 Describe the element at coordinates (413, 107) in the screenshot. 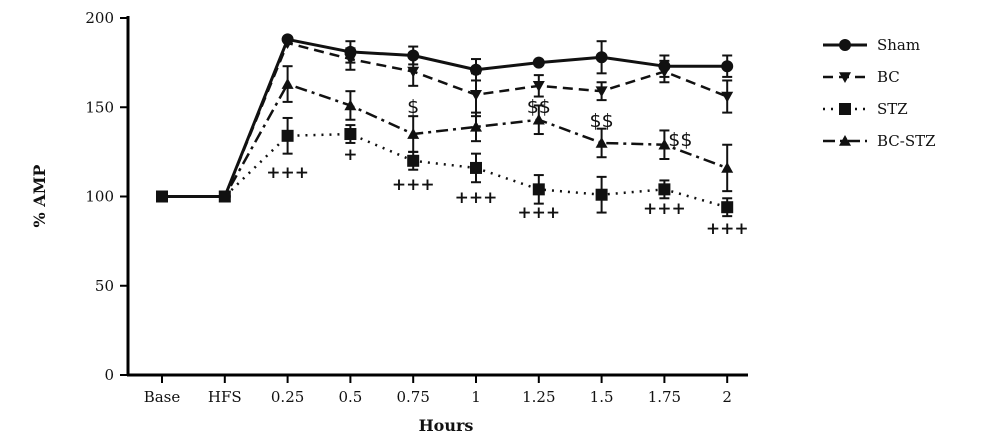

I see `significance-dollar-label: $` at that location.